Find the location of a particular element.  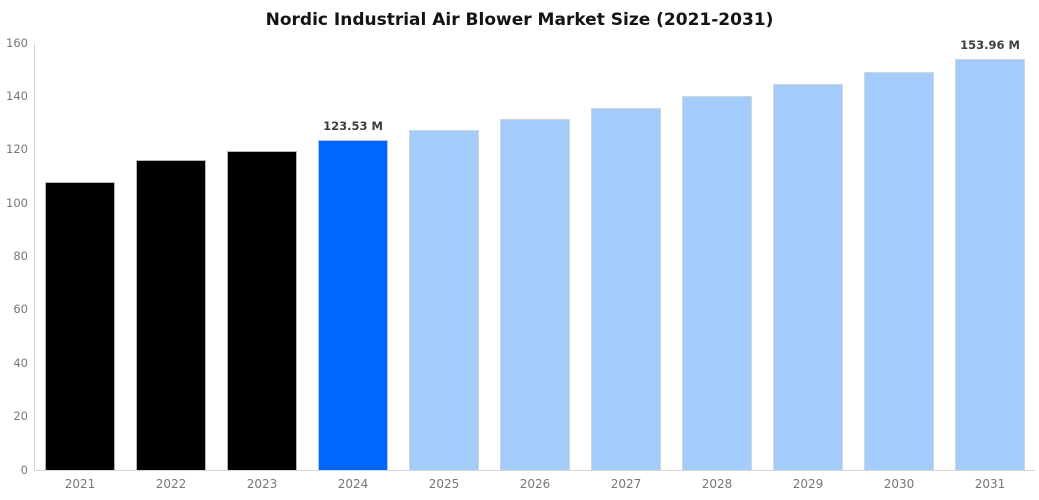

y-tick-label: 140 is located at coordinates (17, 95).